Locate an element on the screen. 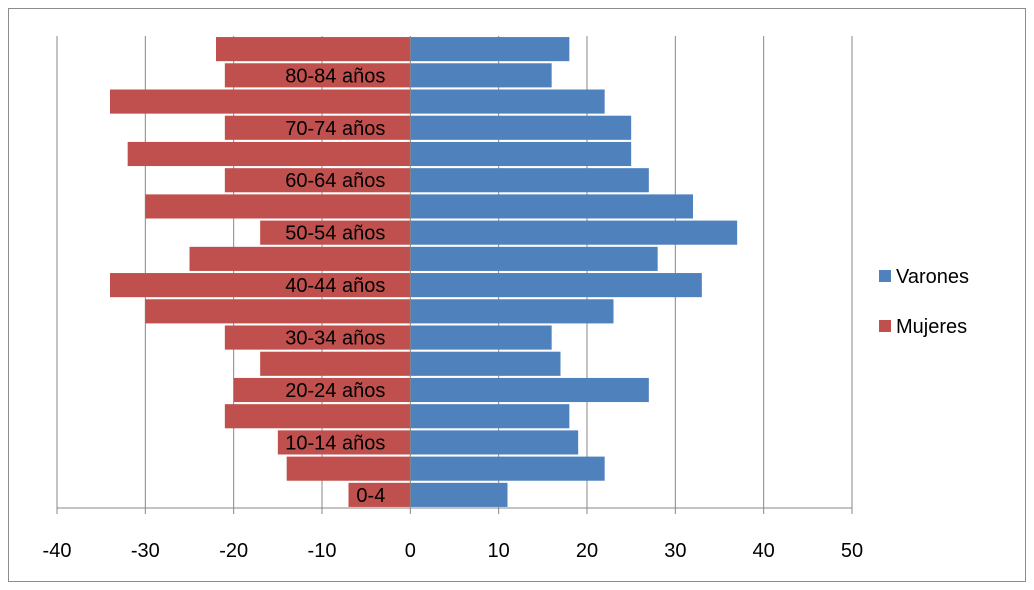  category-label-14: 70-74 años is located at coordinates (335, 129).